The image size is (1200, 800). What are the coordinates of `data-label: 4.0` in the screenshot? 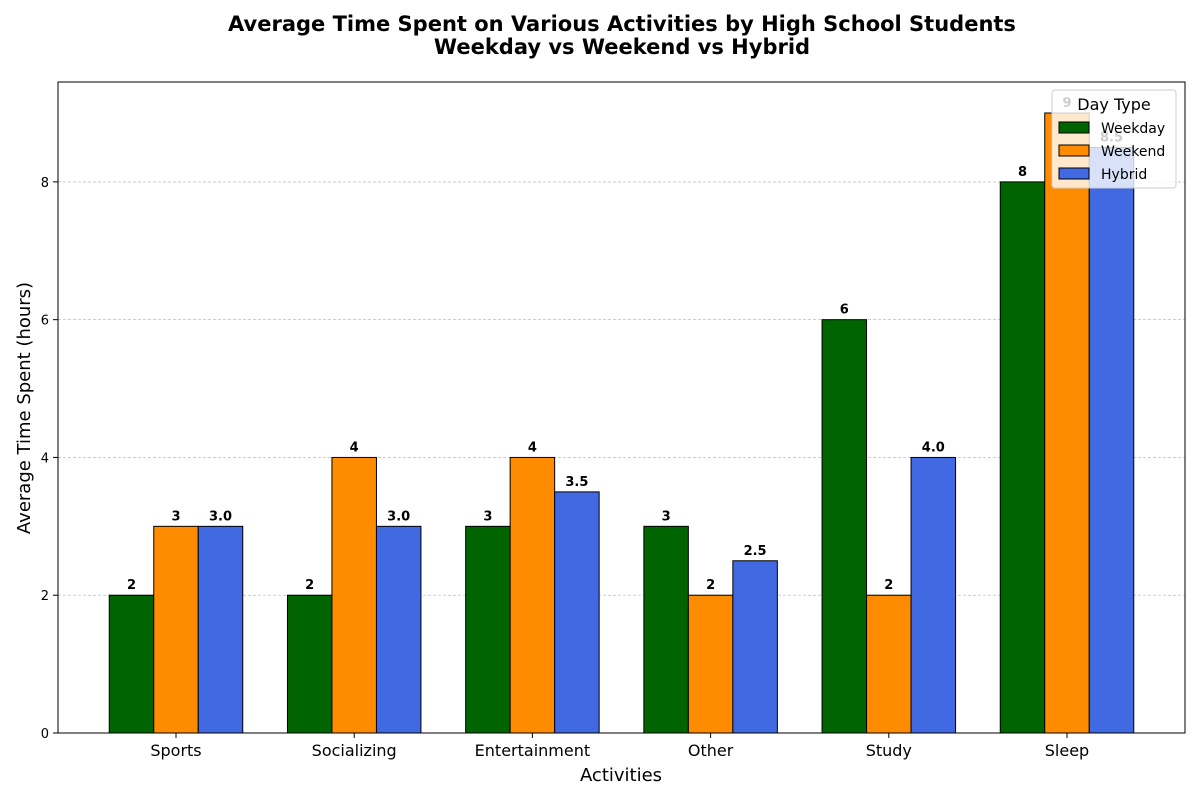 It's located at (933, 447).